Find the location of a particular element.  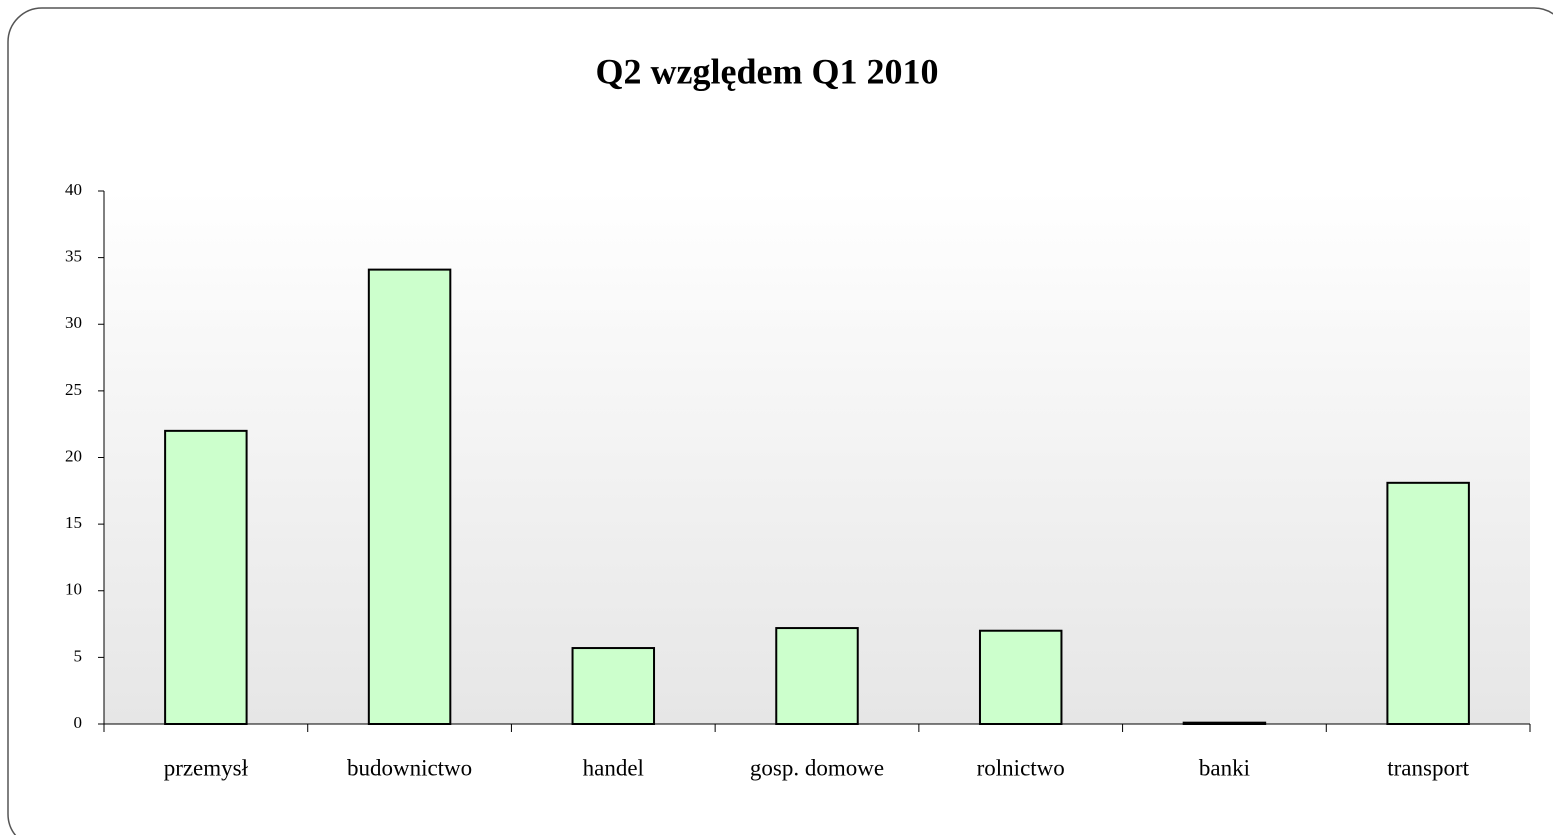

x-tick-label: gosp. domowe is located at coordinates (817, 767).